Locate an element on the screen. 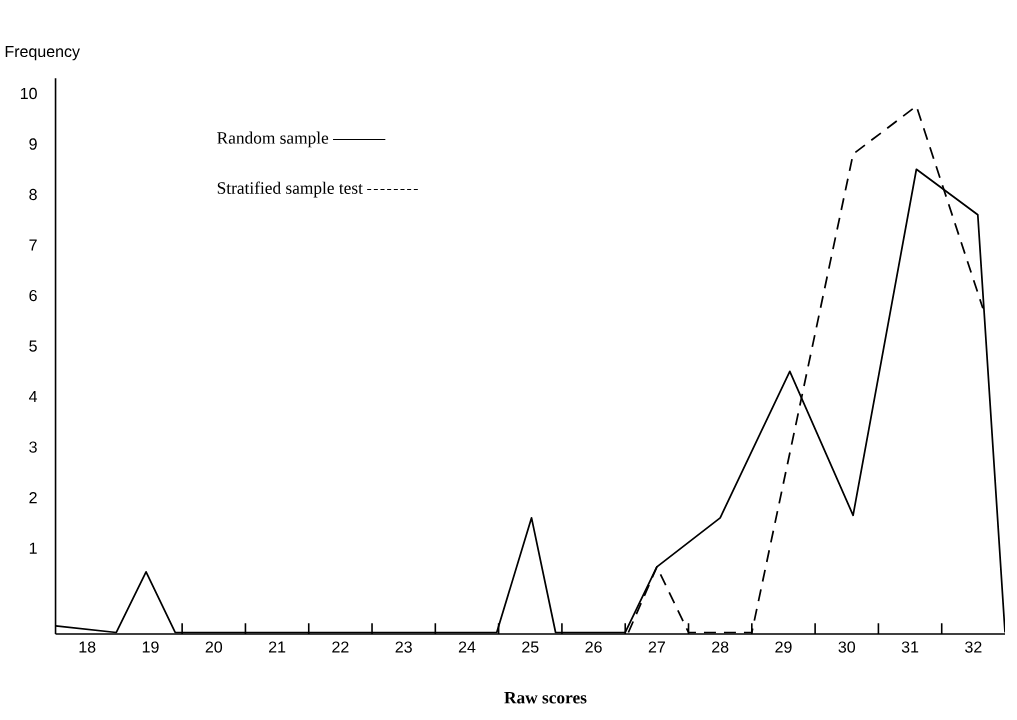  x-tick-label: 27 is located at coordinates (656, 647).